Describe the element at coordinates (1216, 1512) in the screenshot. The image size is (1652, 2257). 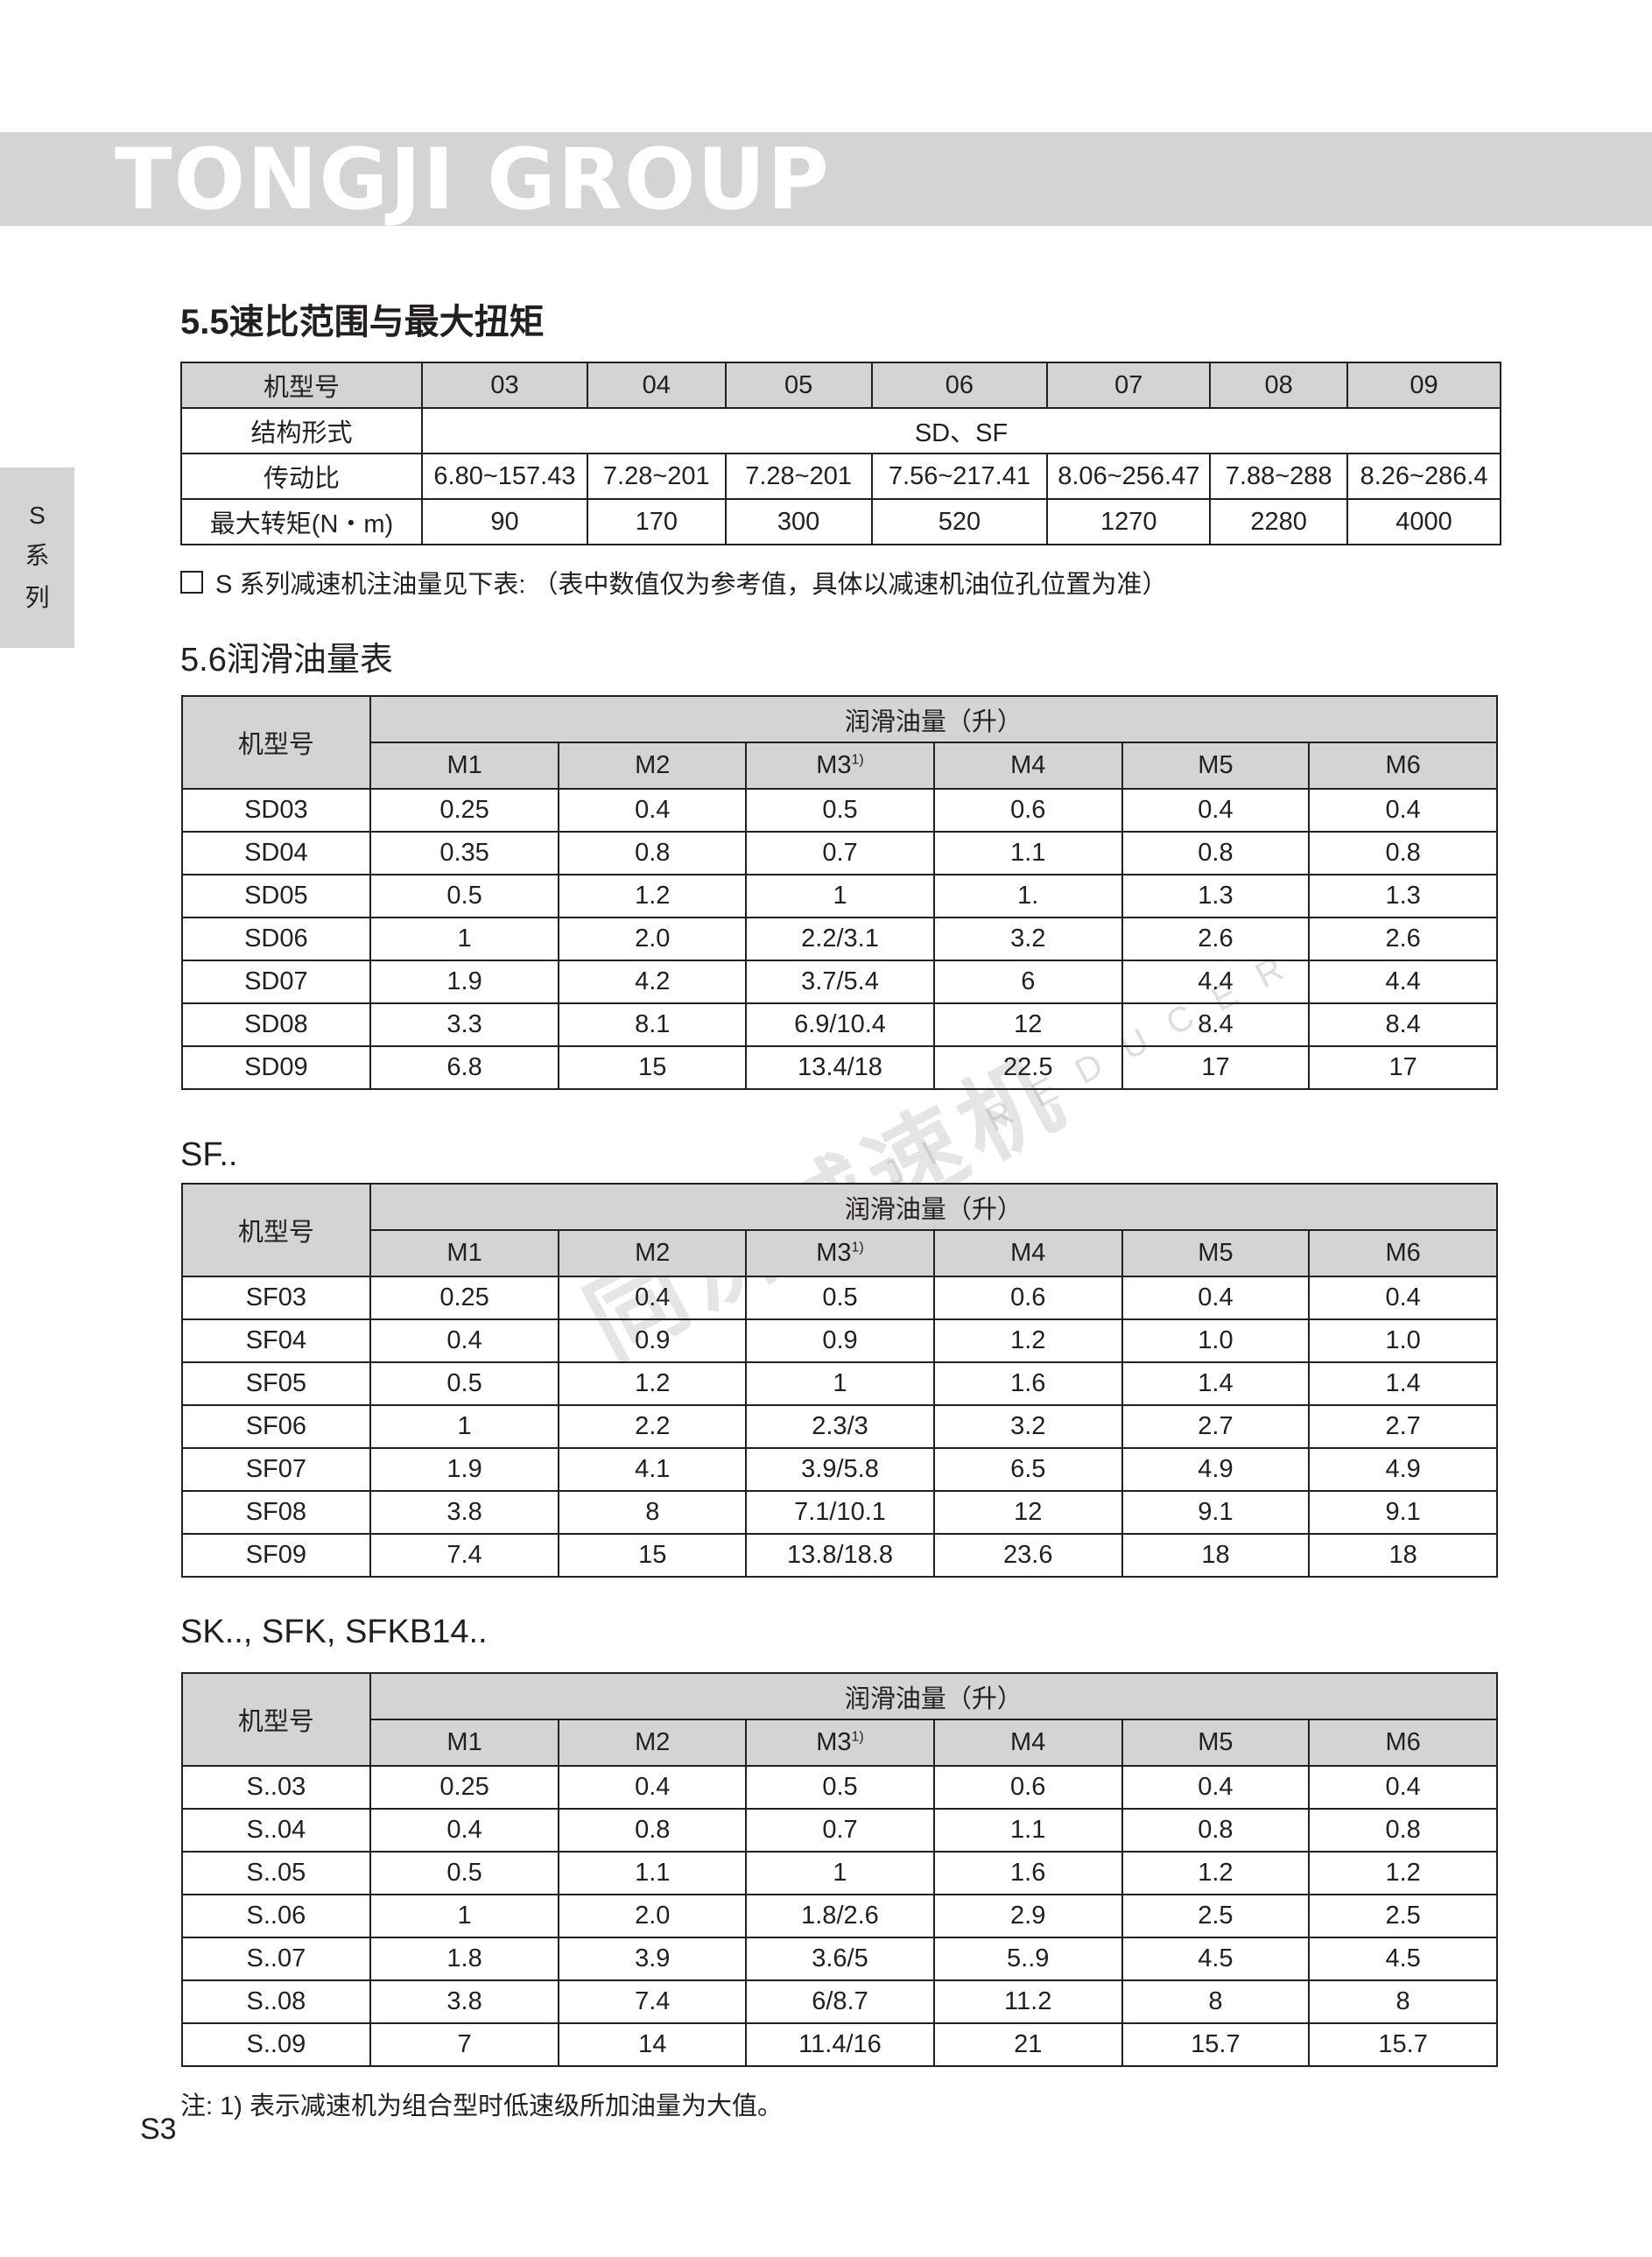
I see `oil-volume-cell: 9.1` at that location.